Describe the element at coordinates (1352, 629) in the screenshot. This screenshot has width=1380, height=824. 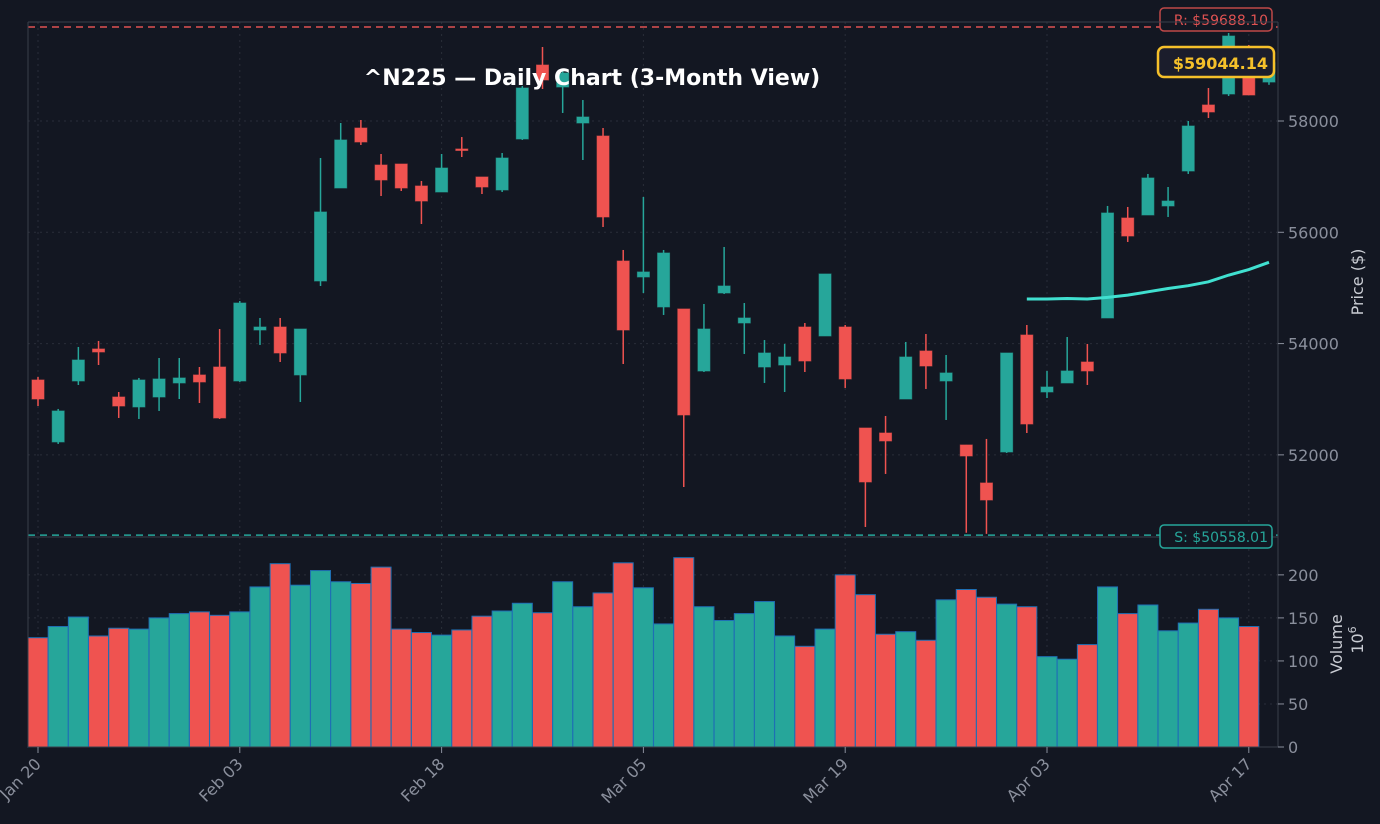
I see `volume-unit-exponent: 6` at that location.